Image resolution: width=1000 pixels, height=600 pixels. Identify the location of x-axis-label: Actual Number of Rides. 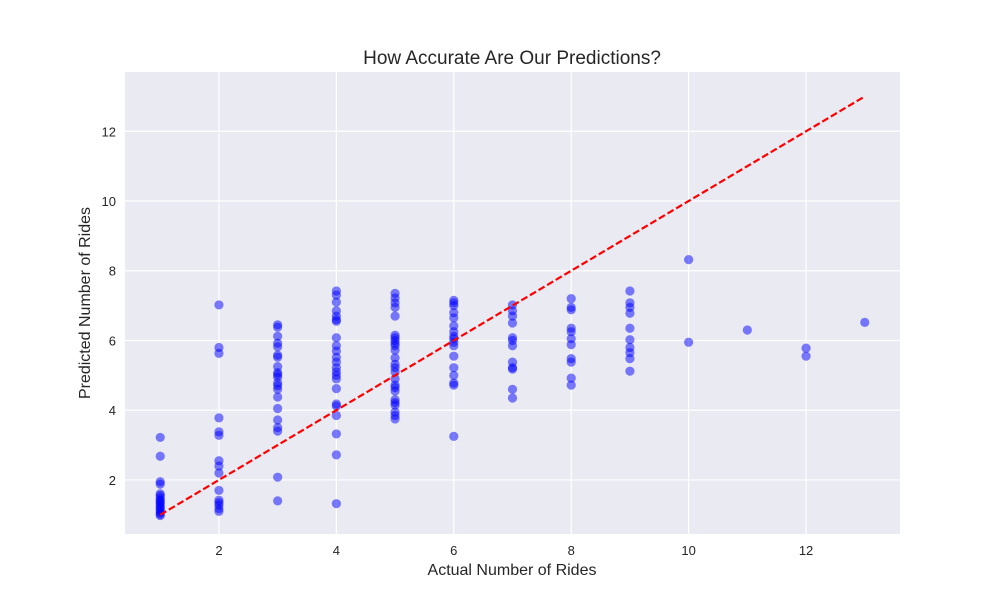
(512, 570).